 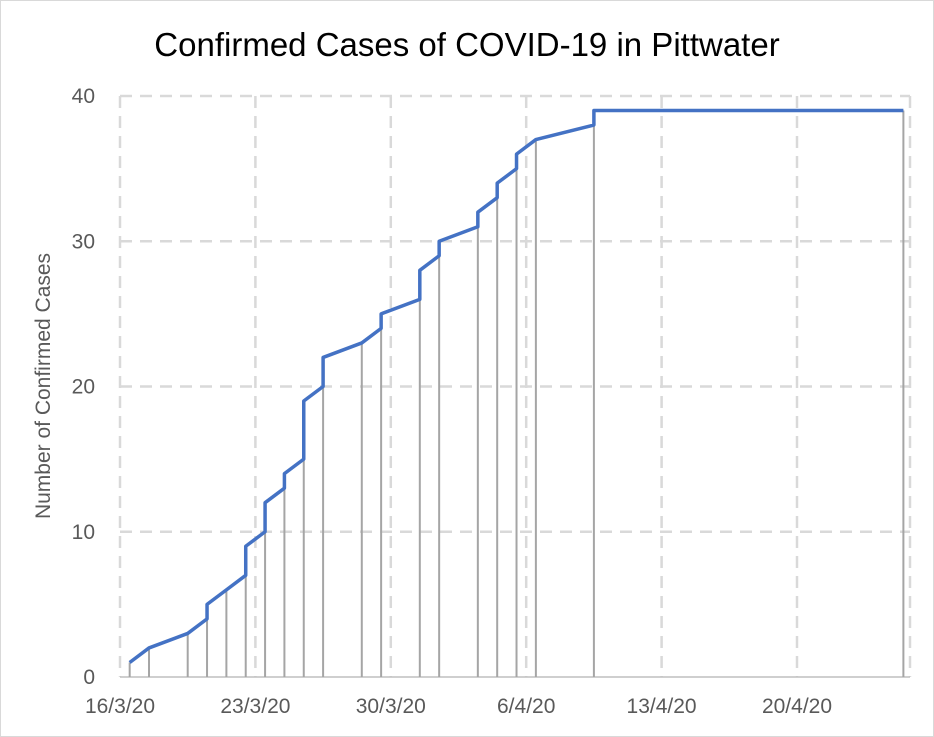 What do you see at coordinates (43, 386) in the screenshot?
I see `y-axis-label: Number of Confirmed Cases` at bounding box center [43, 386].